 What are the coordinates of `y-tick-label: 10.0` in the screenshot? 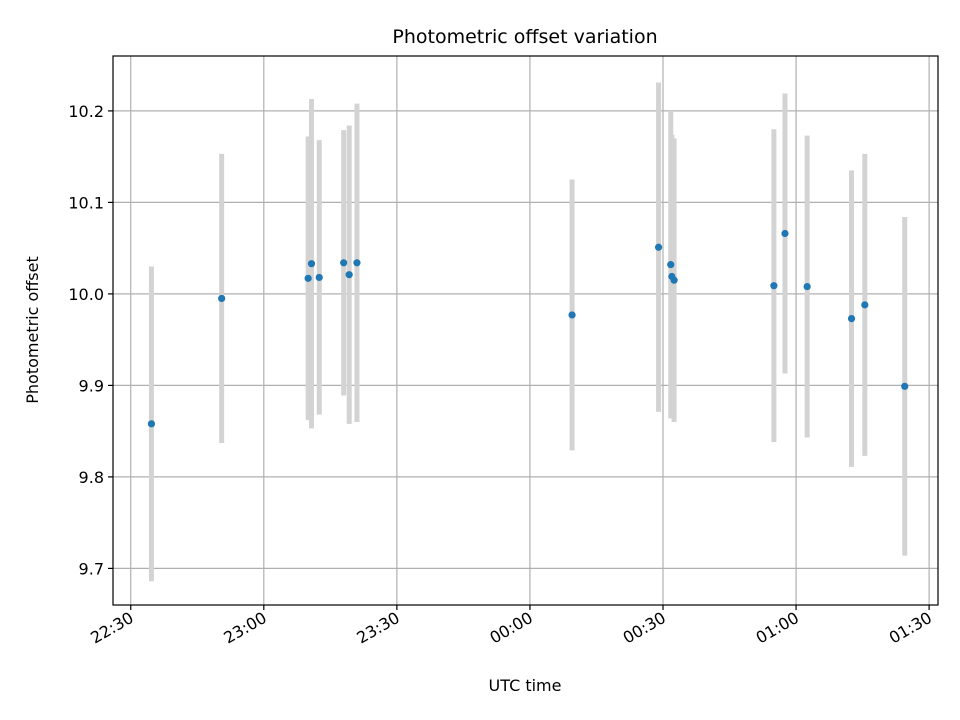 It's located at (86, 294).